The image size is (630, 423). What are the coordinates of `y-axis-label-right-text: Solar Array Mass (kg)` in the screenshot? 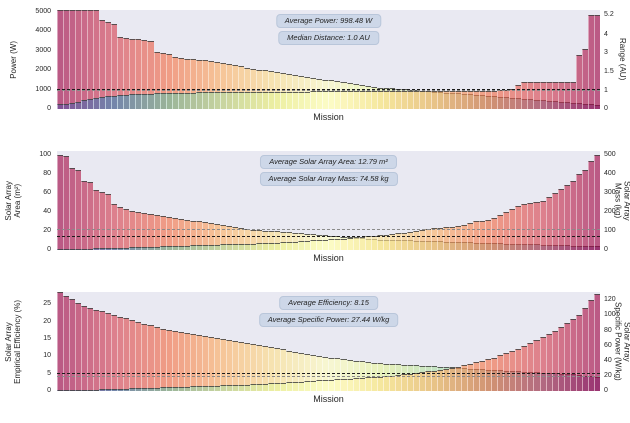 It's located at (621, 200).